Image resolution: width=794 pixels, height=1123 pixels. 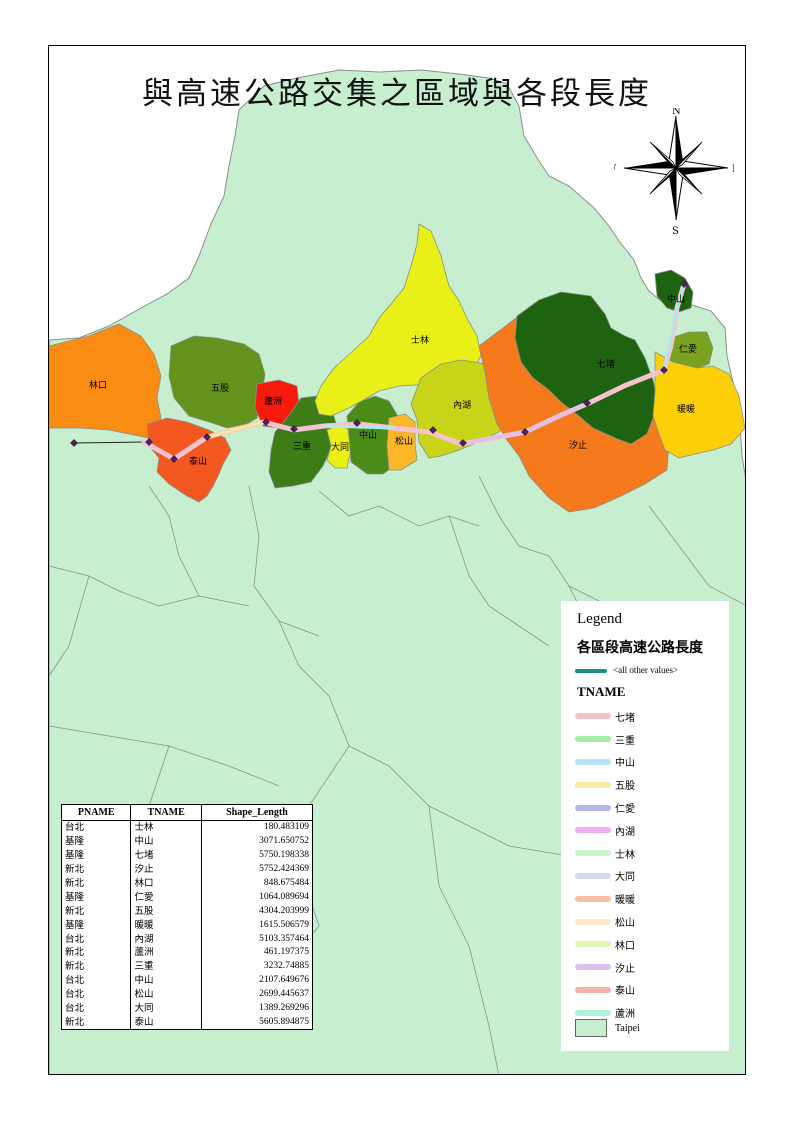 What do you see at coordinates (605, 716) in the screenshot?
I see `legend-item: 七堵` at bounding box center [605, 716].